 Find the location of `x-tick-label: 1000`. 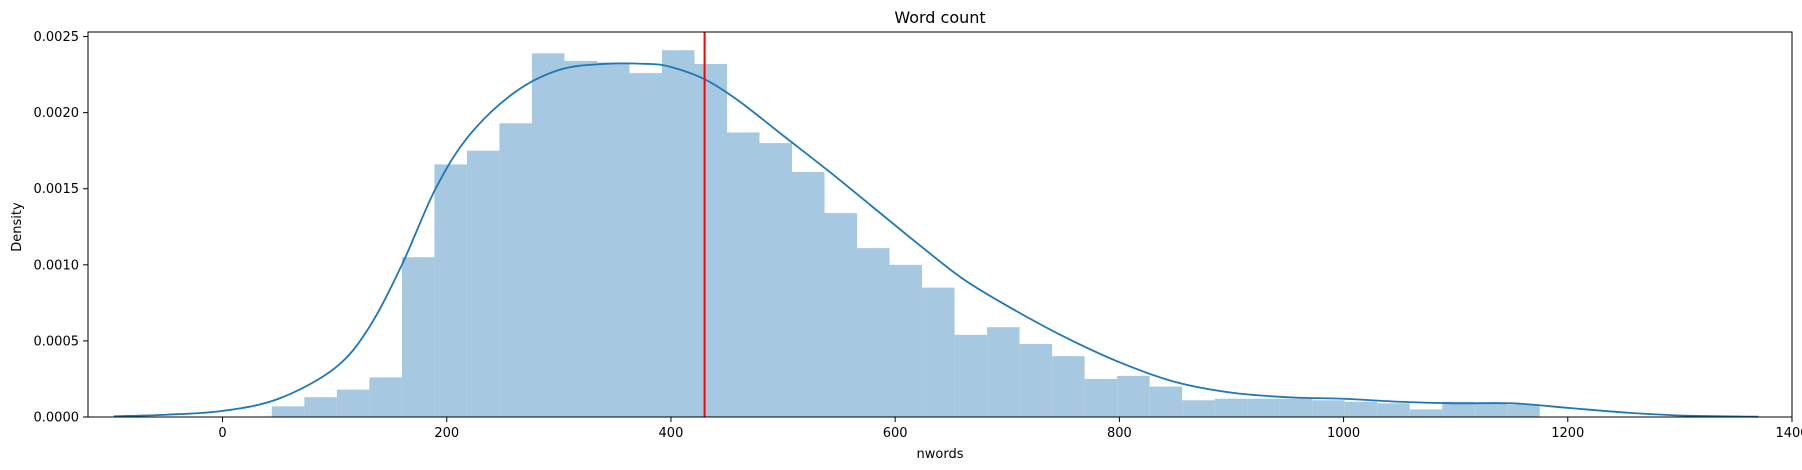

x-tick-label: 1000 is located at coordinates (1343, 433).